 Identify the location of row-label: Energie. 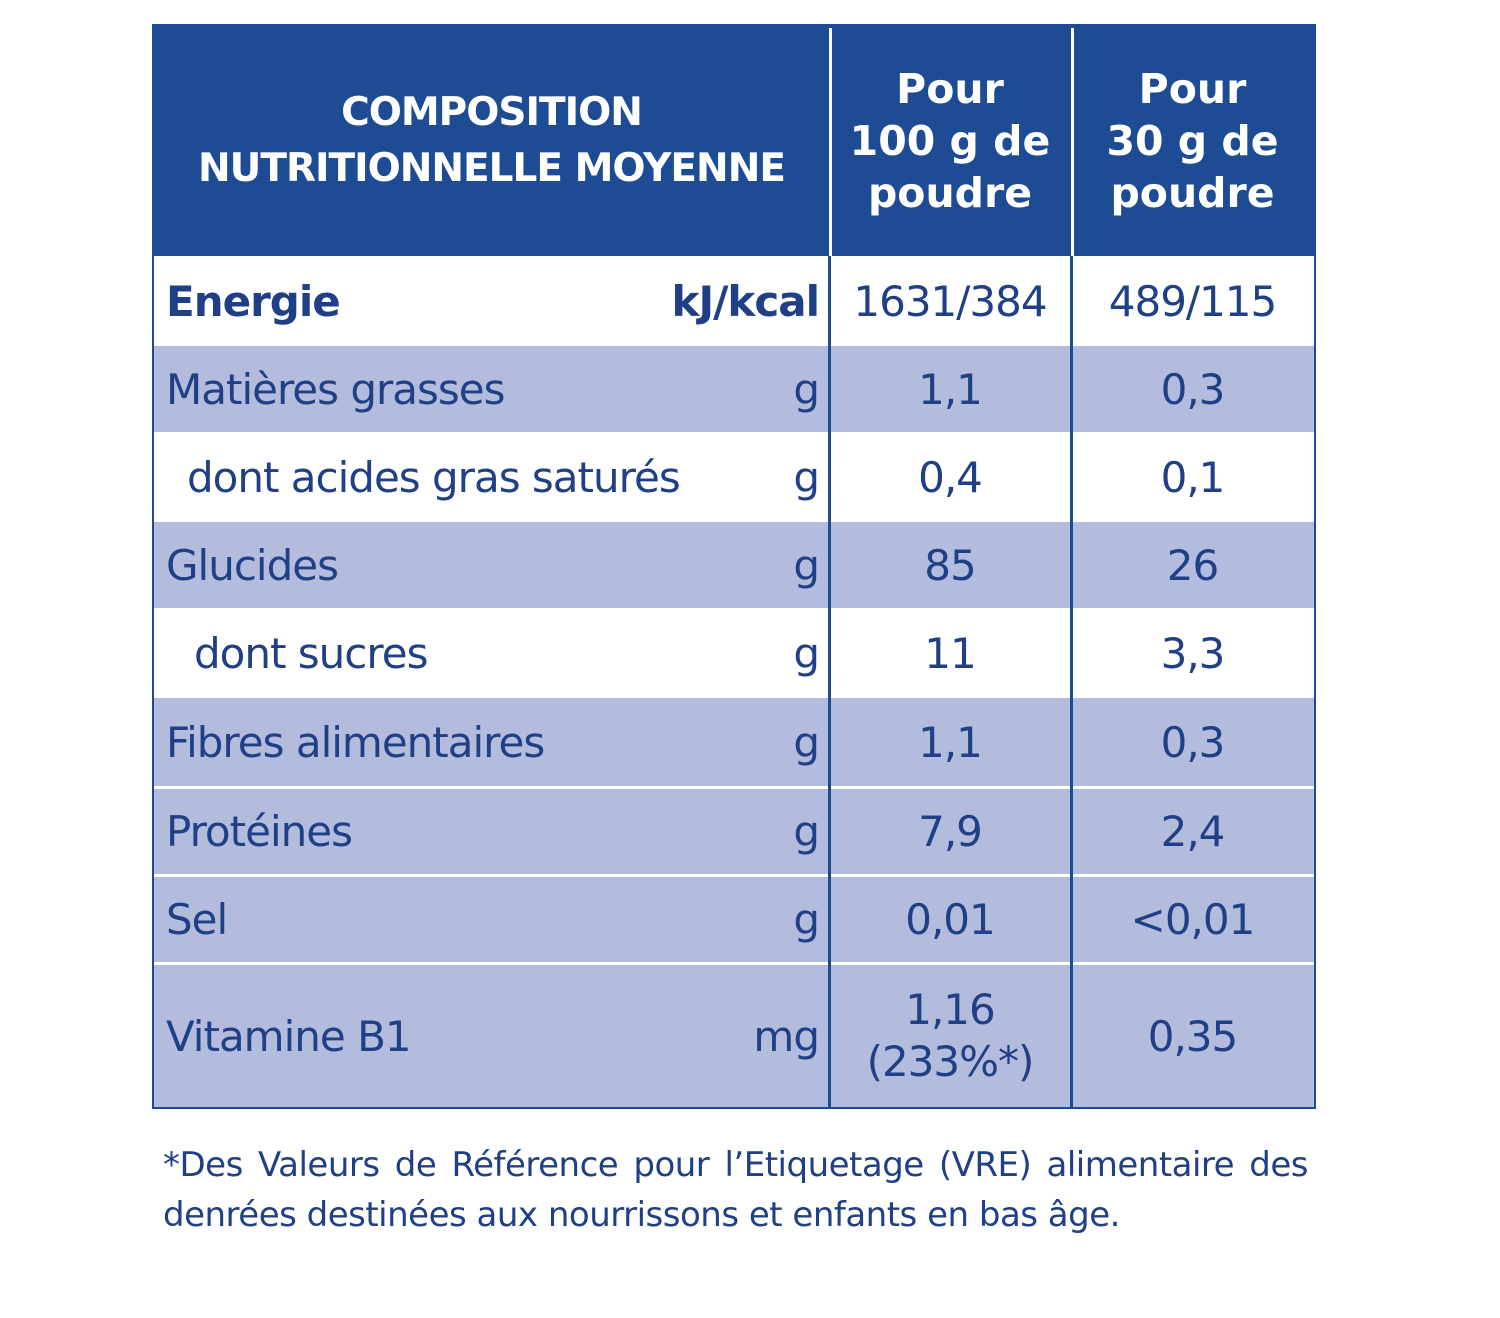
(253, 301).